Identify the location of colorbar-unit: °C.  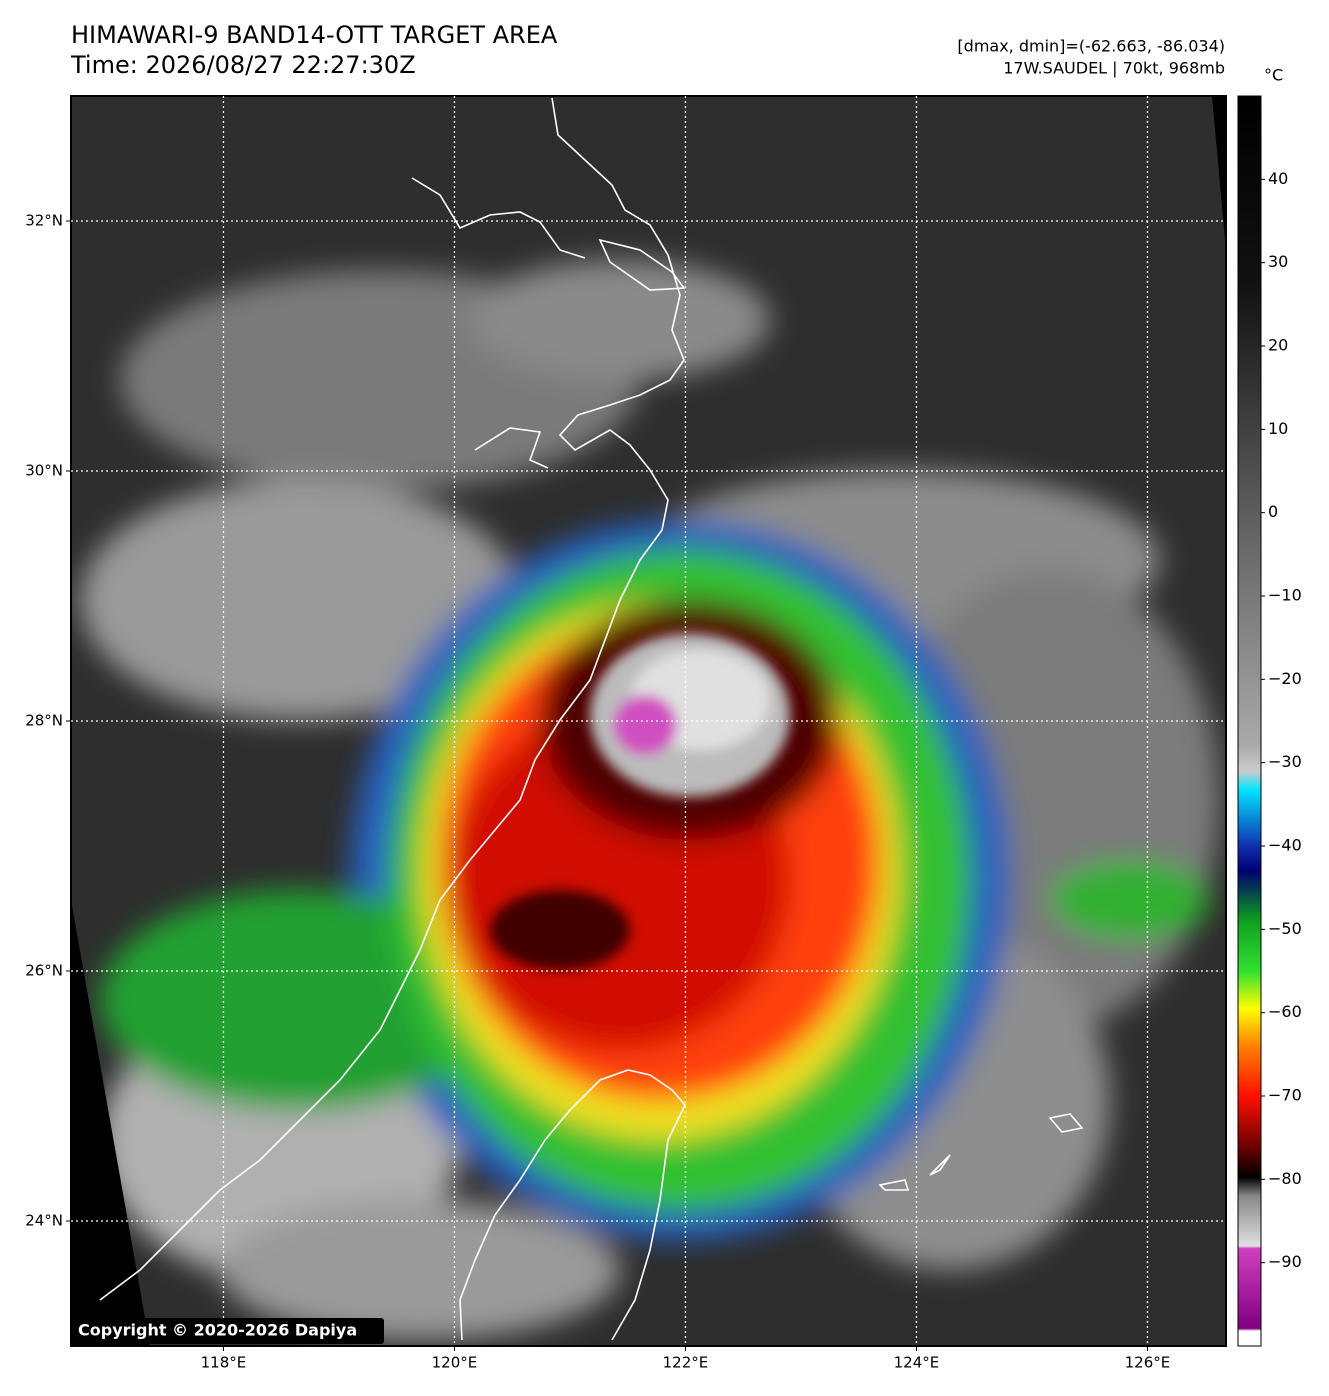
(1273, 75).